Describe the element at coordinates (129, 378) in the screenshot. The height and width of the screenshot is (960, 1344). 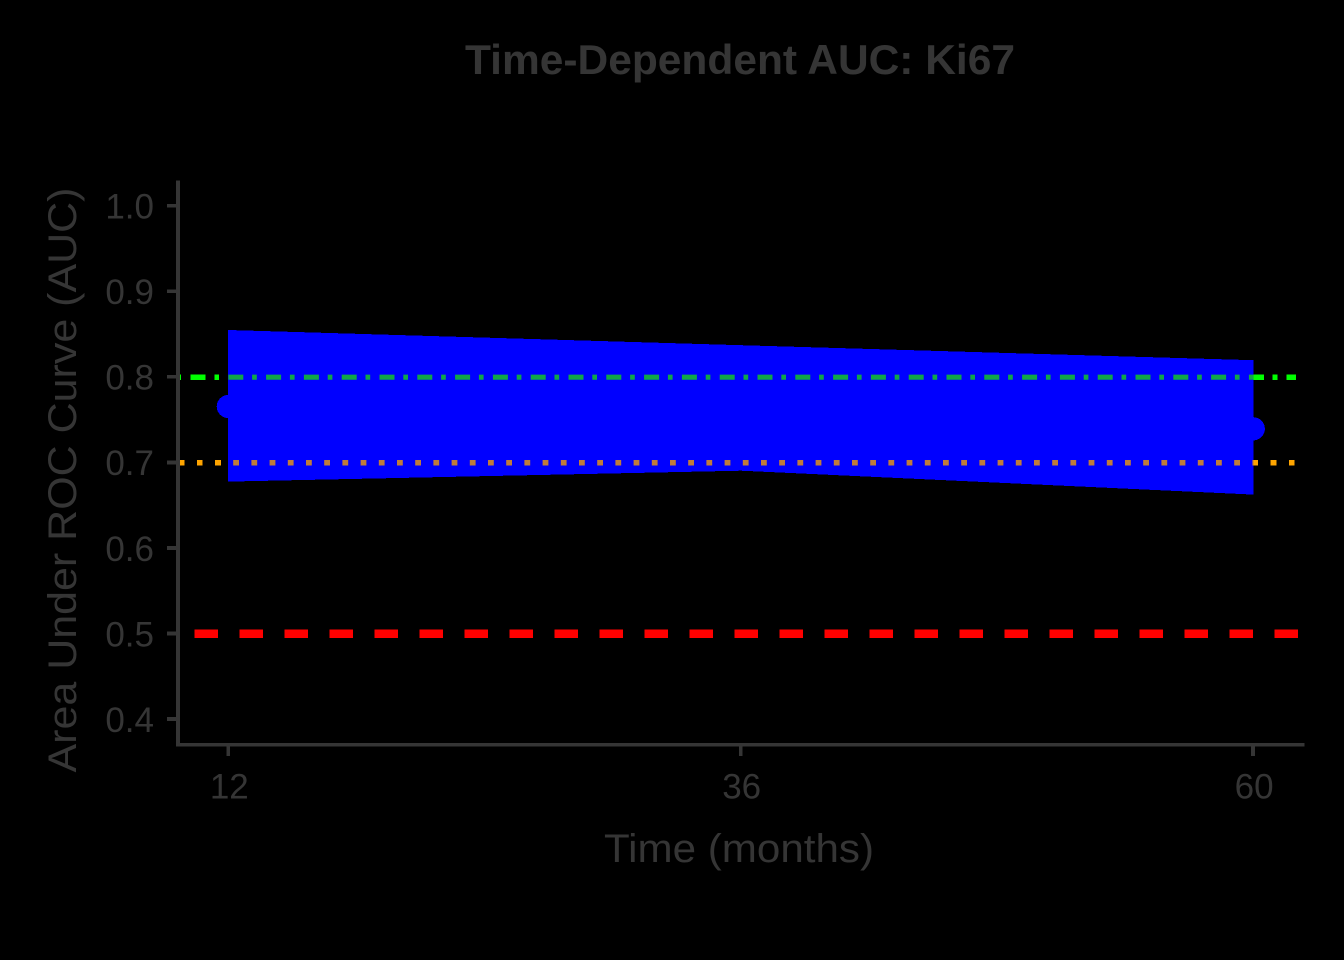
I see `svg-text: 0.8` at that location.